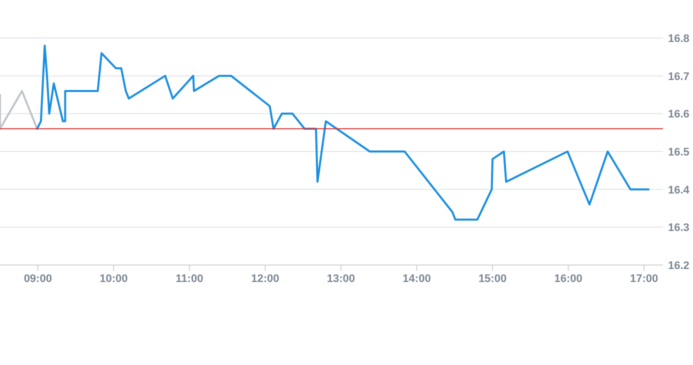 The height and width of the screenshot is (365, 693). Describe the element at coordinates (341, 279) in the screenshot. I see `x-tick-label: 13:00` at that location.